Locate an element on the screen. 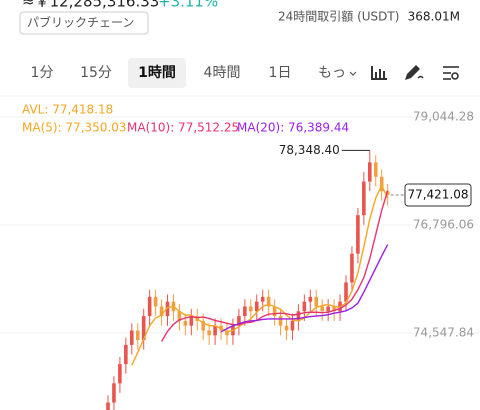 Image resolution: width=480 pixels, height=410 pixels. y-tick-label: 79,044.28 is located at coordinates (443, 116).